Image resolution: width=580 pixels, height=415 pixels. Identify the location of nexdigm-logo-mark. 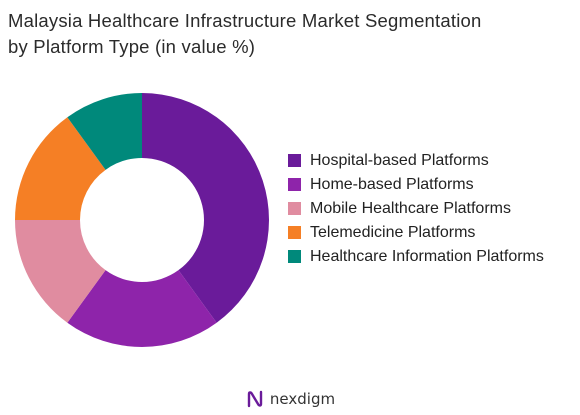
(255, 399).